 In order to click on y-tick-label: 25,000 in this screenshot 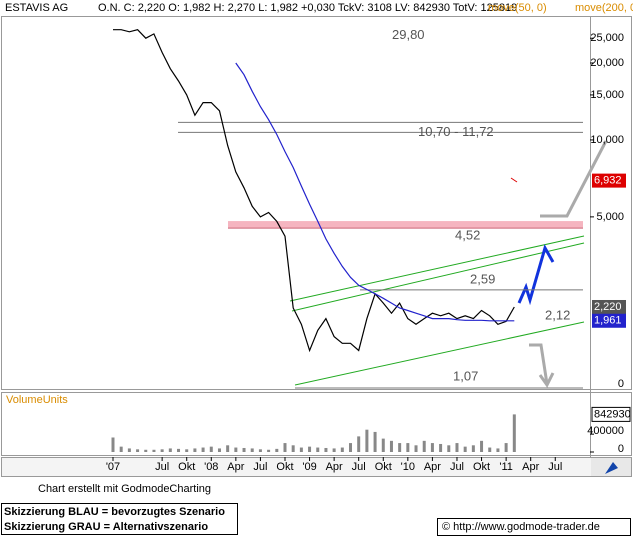, I will do `click(607, 38)`.